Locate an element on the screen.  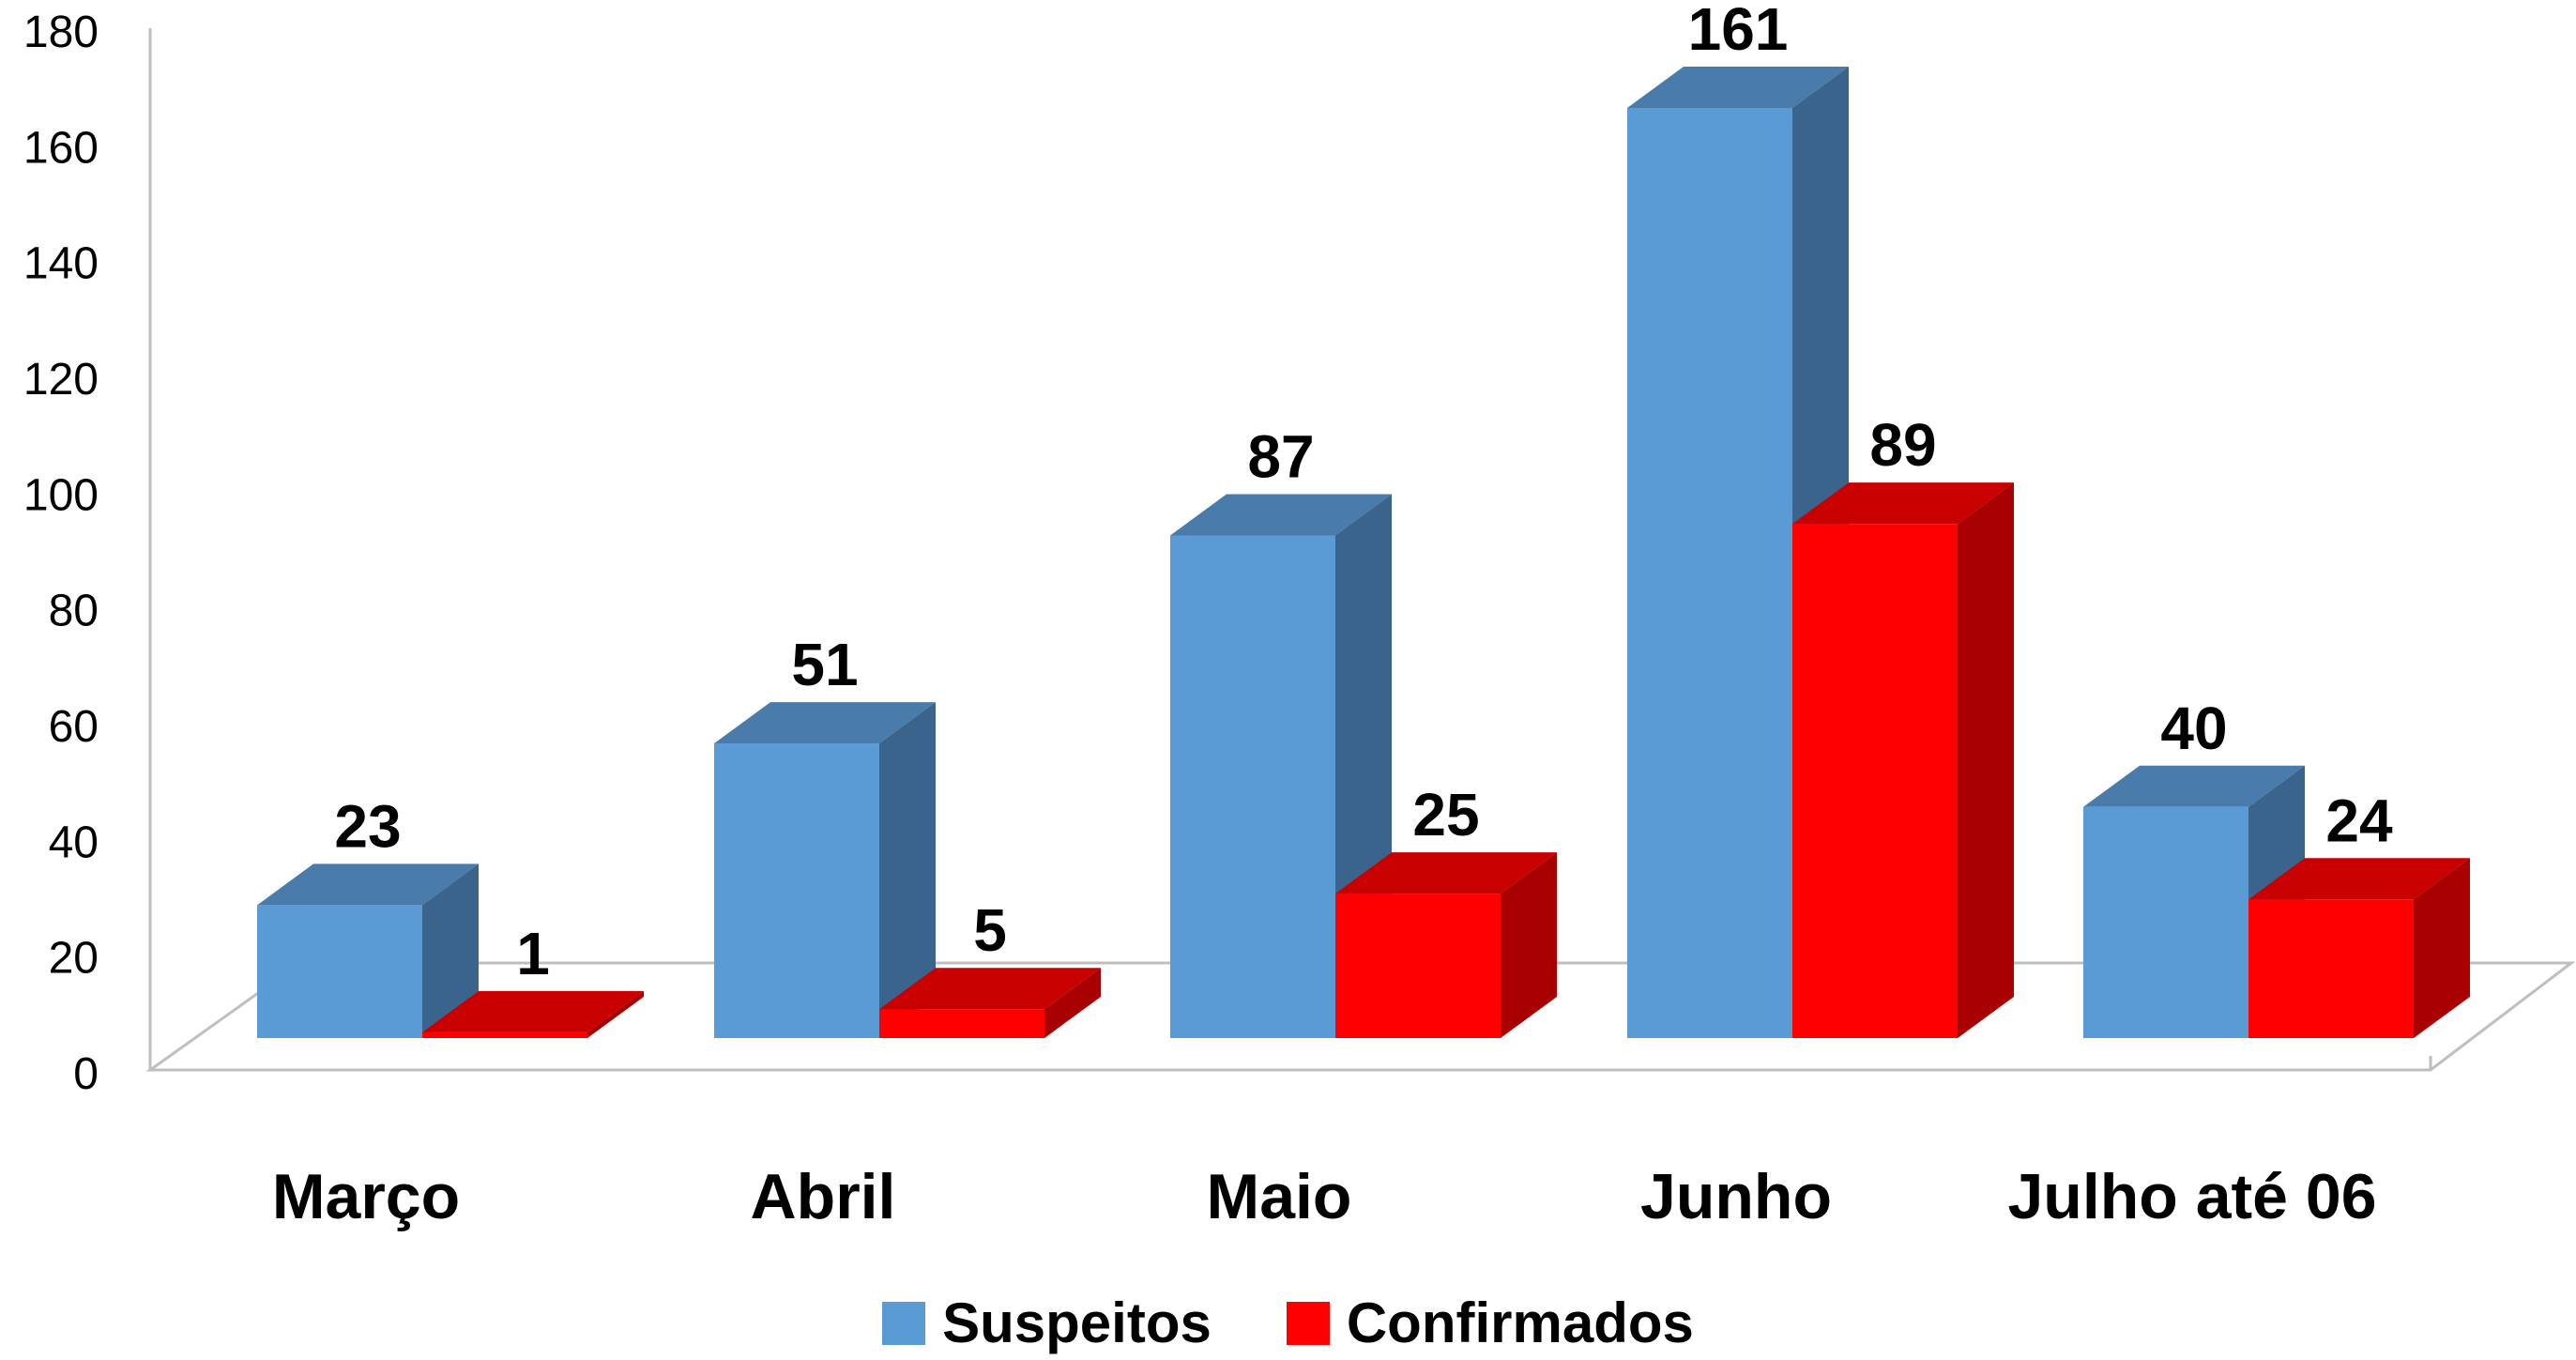
floor-outline is located at coordinates (1360, 1016).